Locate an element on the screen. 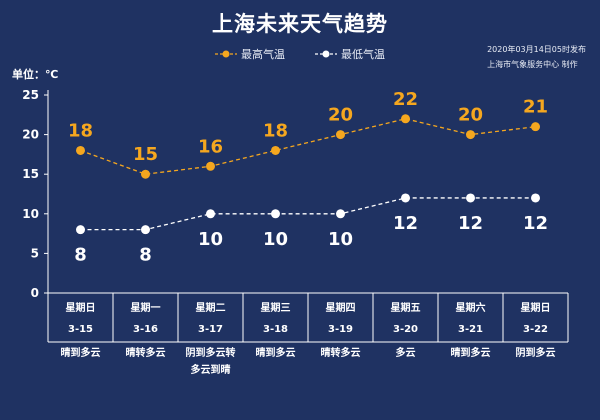 The height and width of the screenshot is (420, 600). y-tick-label: 10 is located at coordinates (30, 214).